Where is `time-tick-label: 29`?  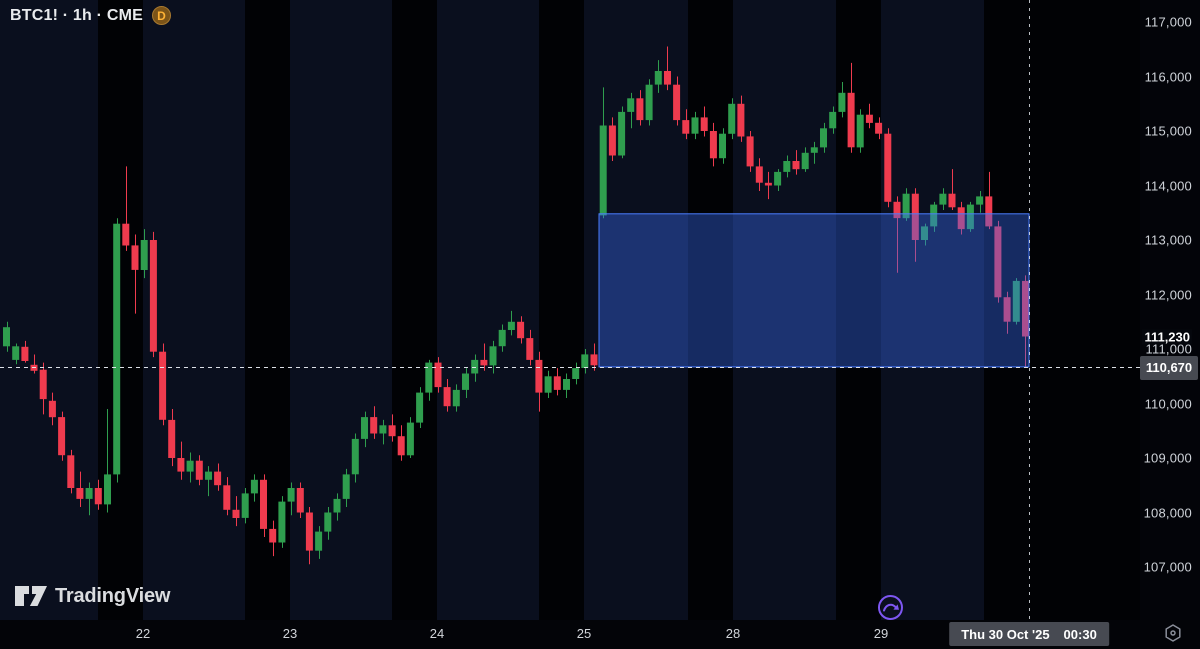 time-tick-label: 29 is located at coordinates (881, 633).